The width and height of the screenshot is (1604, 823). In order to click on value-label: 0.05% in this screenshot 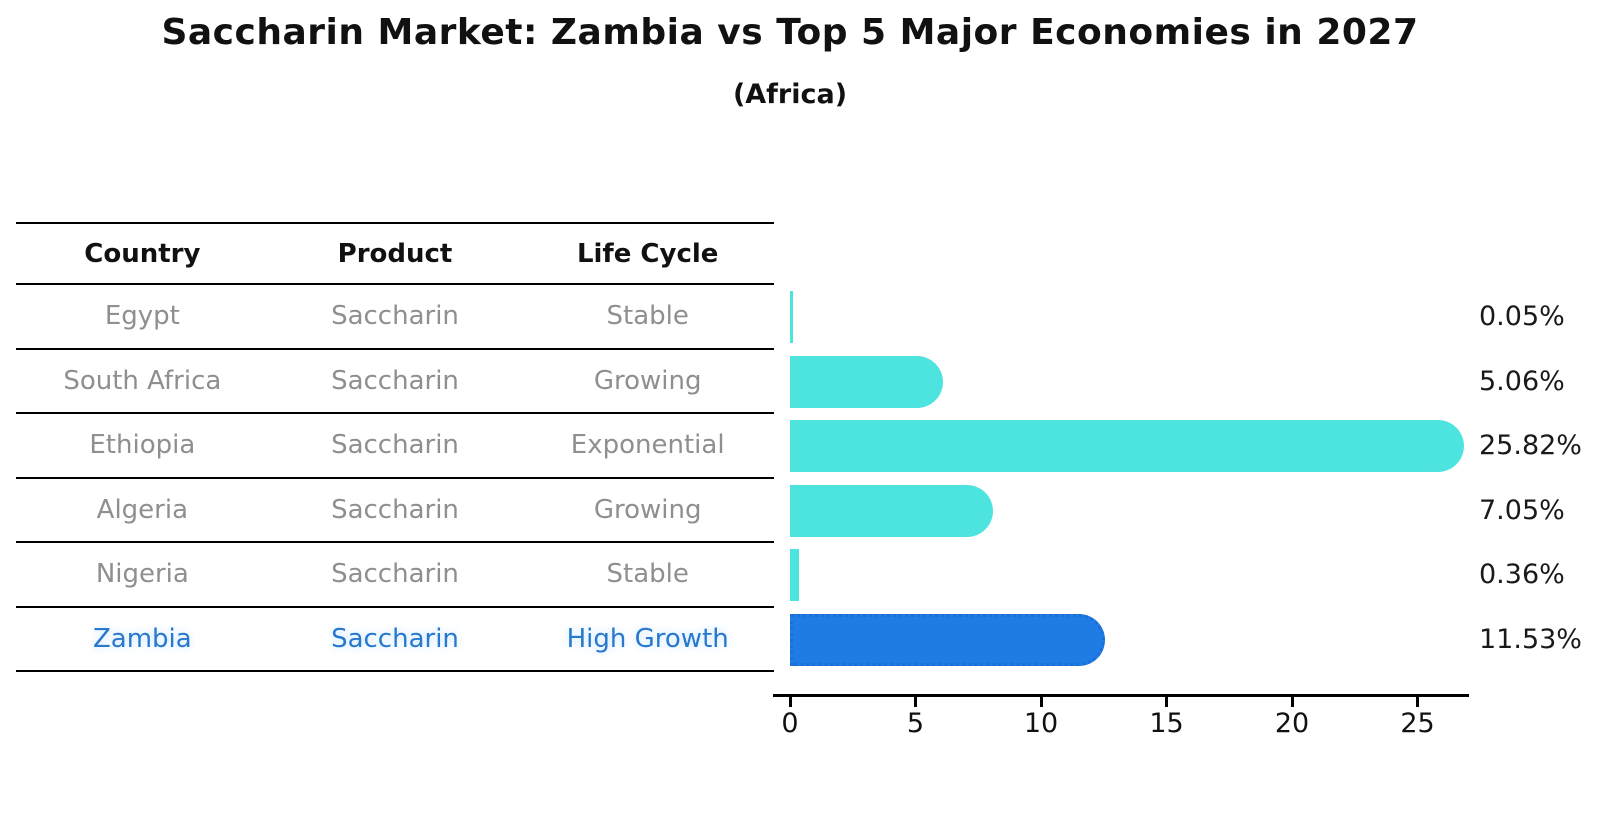, I will do `click(1522, 317)`.